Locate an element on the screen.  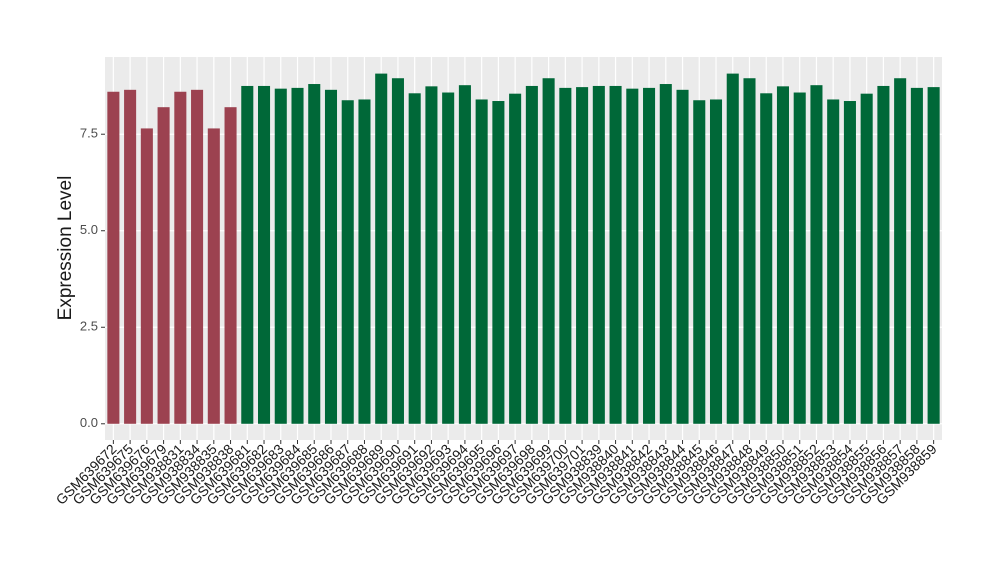
y-tick-label: 5.0 is located at coordinates (89, 229).